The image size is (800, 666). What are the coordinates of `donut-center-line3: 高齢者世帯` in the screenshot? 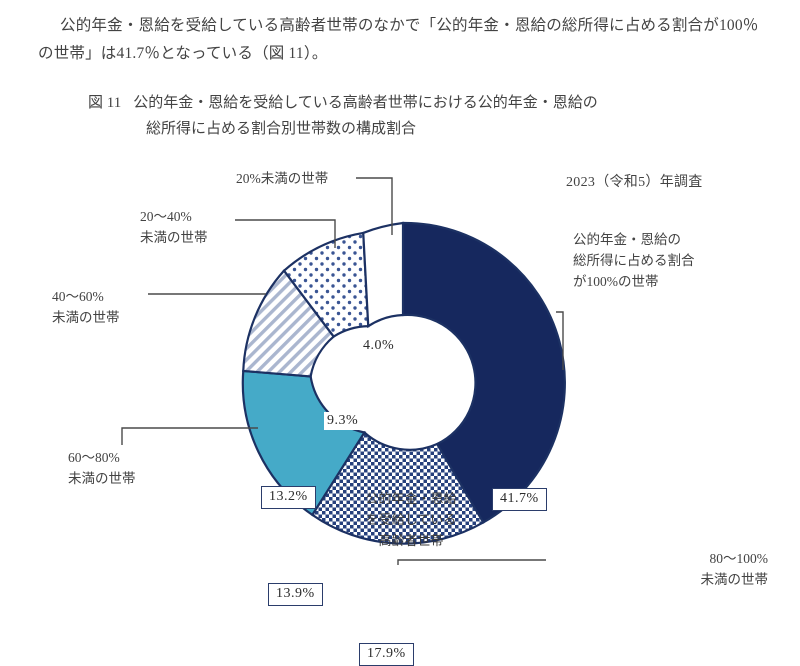 It's located at (411, 540).